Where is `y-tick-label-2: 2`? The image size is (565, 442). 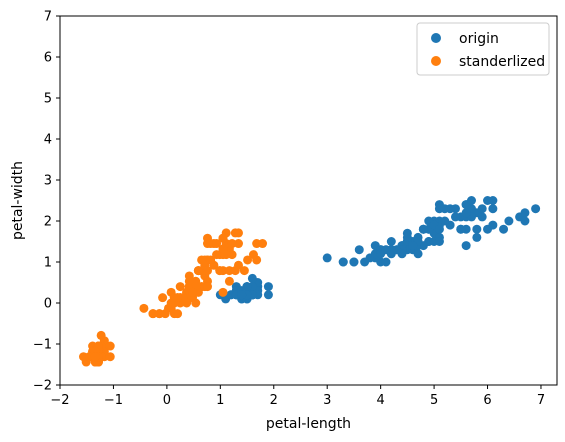
y-tick-label-2: 2 is located at coordinates (48, 222).